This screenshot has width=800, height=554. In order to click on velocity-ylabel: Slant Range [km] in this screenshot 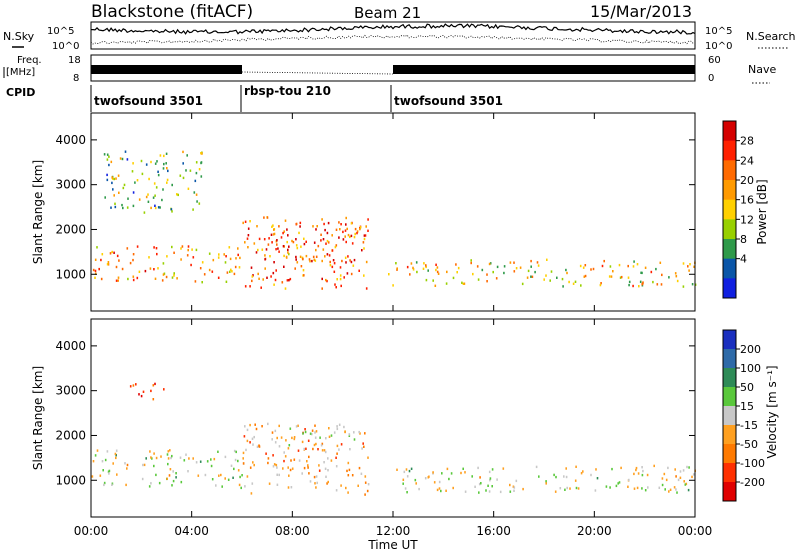, I will do `click(38, 418)`.